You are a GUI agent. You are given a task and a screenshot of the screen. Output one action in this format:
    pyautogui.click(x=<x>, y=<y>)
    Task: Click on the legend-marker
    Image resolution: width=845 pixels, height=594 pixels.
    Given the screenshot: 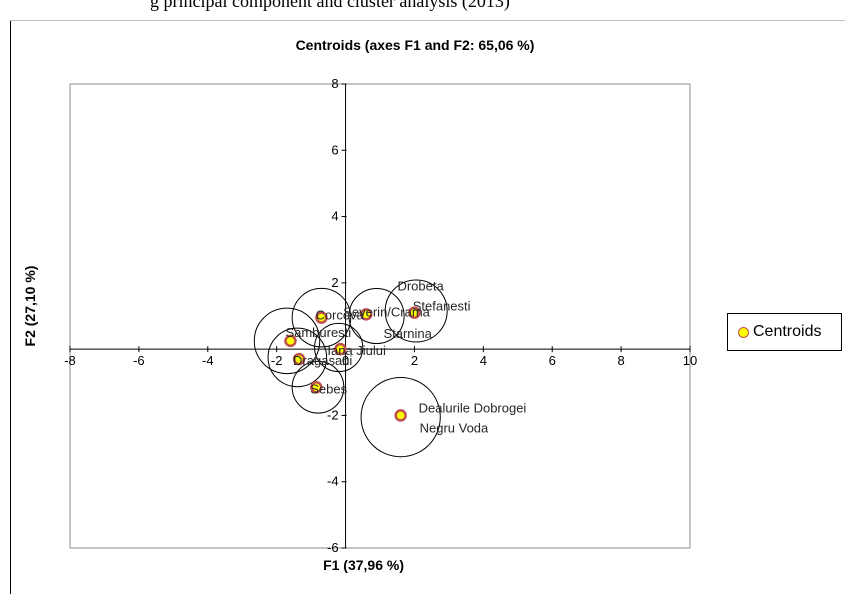 What is the action you would take?
    pyautogui.click(x=743, y=332)
    